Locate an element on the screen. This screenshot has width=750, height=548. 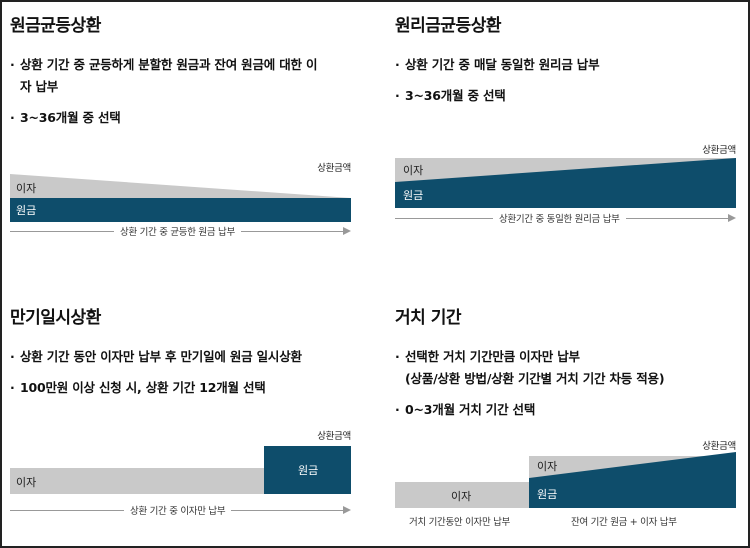
bullet-item: 100만원 이상 신청 시, 상환 기간 12개월 선택 is located at coordinates (182, 388).